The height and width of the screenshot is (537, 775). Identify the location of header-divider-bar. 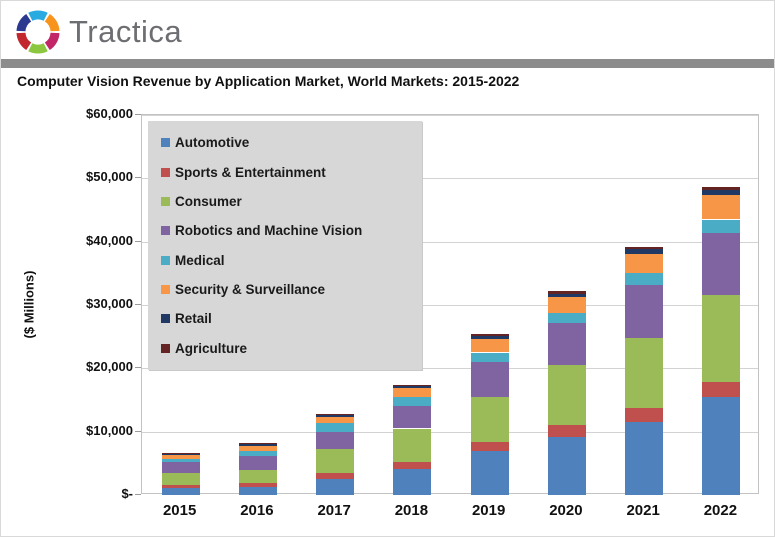
(387, 63).